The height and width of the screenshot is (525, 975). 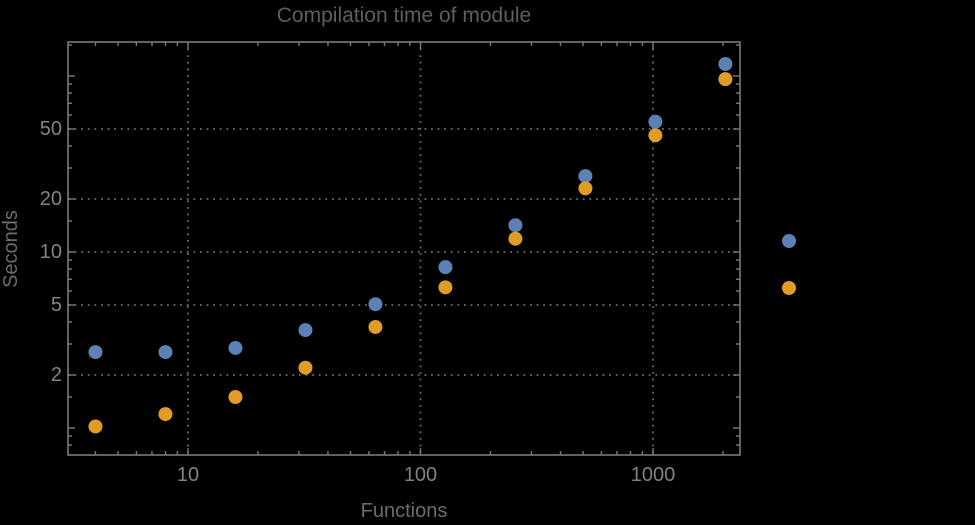 What do you see at coordinates (56, 375) in the screenshot?
I see `y-tick-label: 2` at bounding box center [56, 375].